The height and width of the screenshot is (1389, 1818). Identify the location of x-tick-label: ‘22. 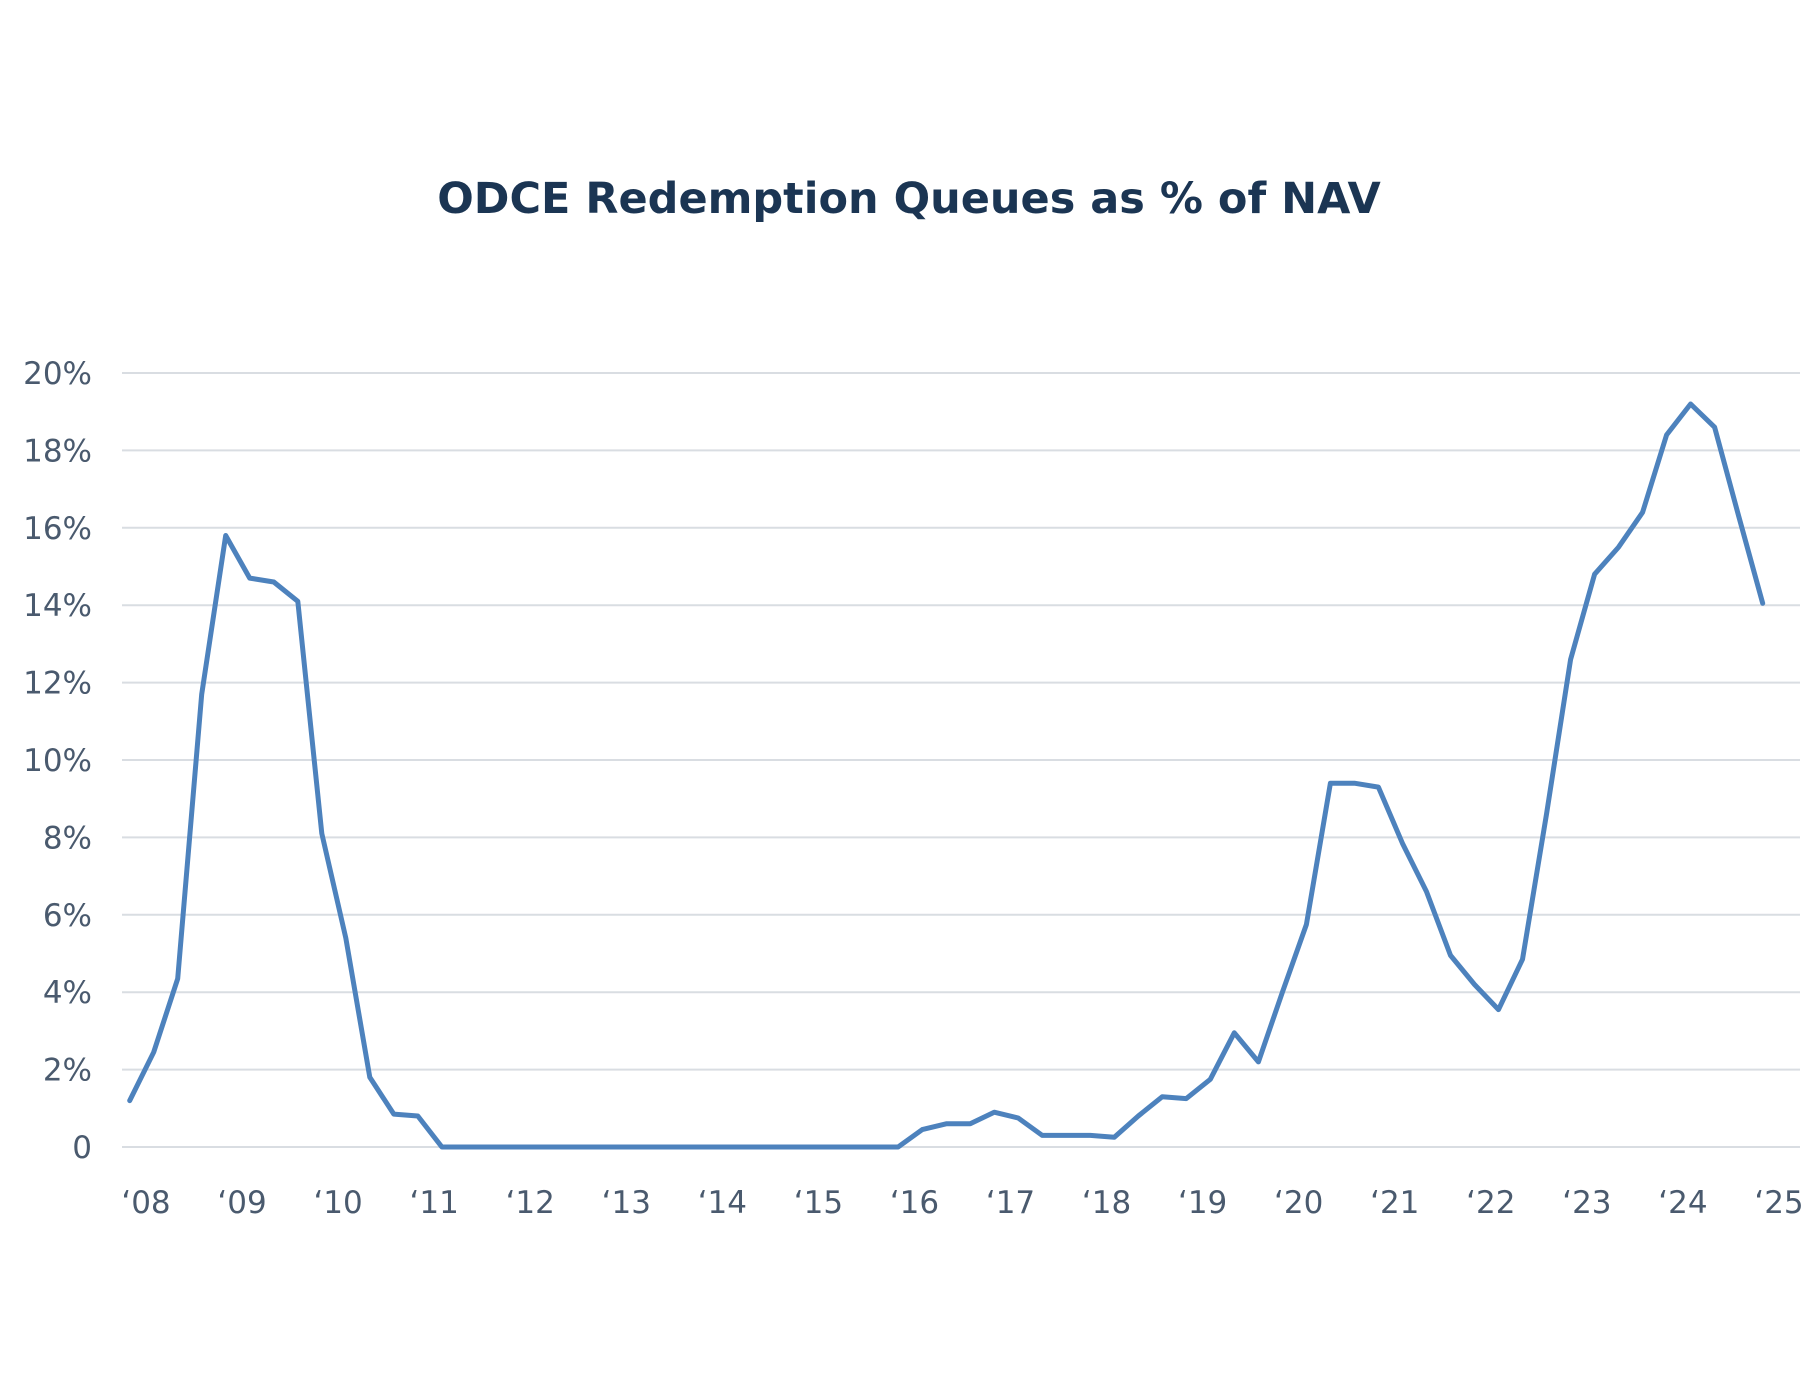
(1490, 1203).